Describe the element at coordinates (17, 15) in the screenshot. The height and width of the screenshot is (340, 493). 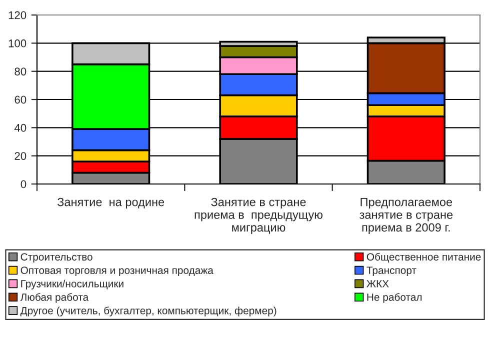
I see `y-tick-label: 120` at that location.